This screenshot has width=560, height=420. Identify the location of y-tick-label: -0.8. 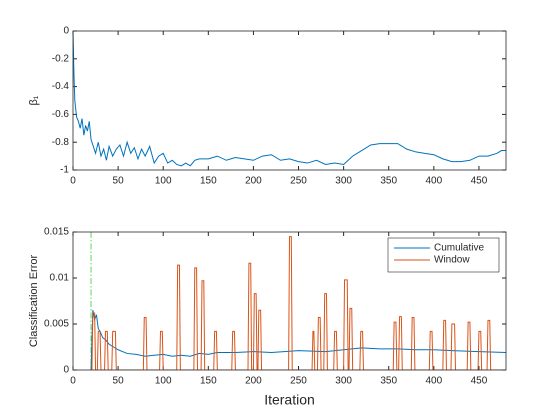
(61, 142).